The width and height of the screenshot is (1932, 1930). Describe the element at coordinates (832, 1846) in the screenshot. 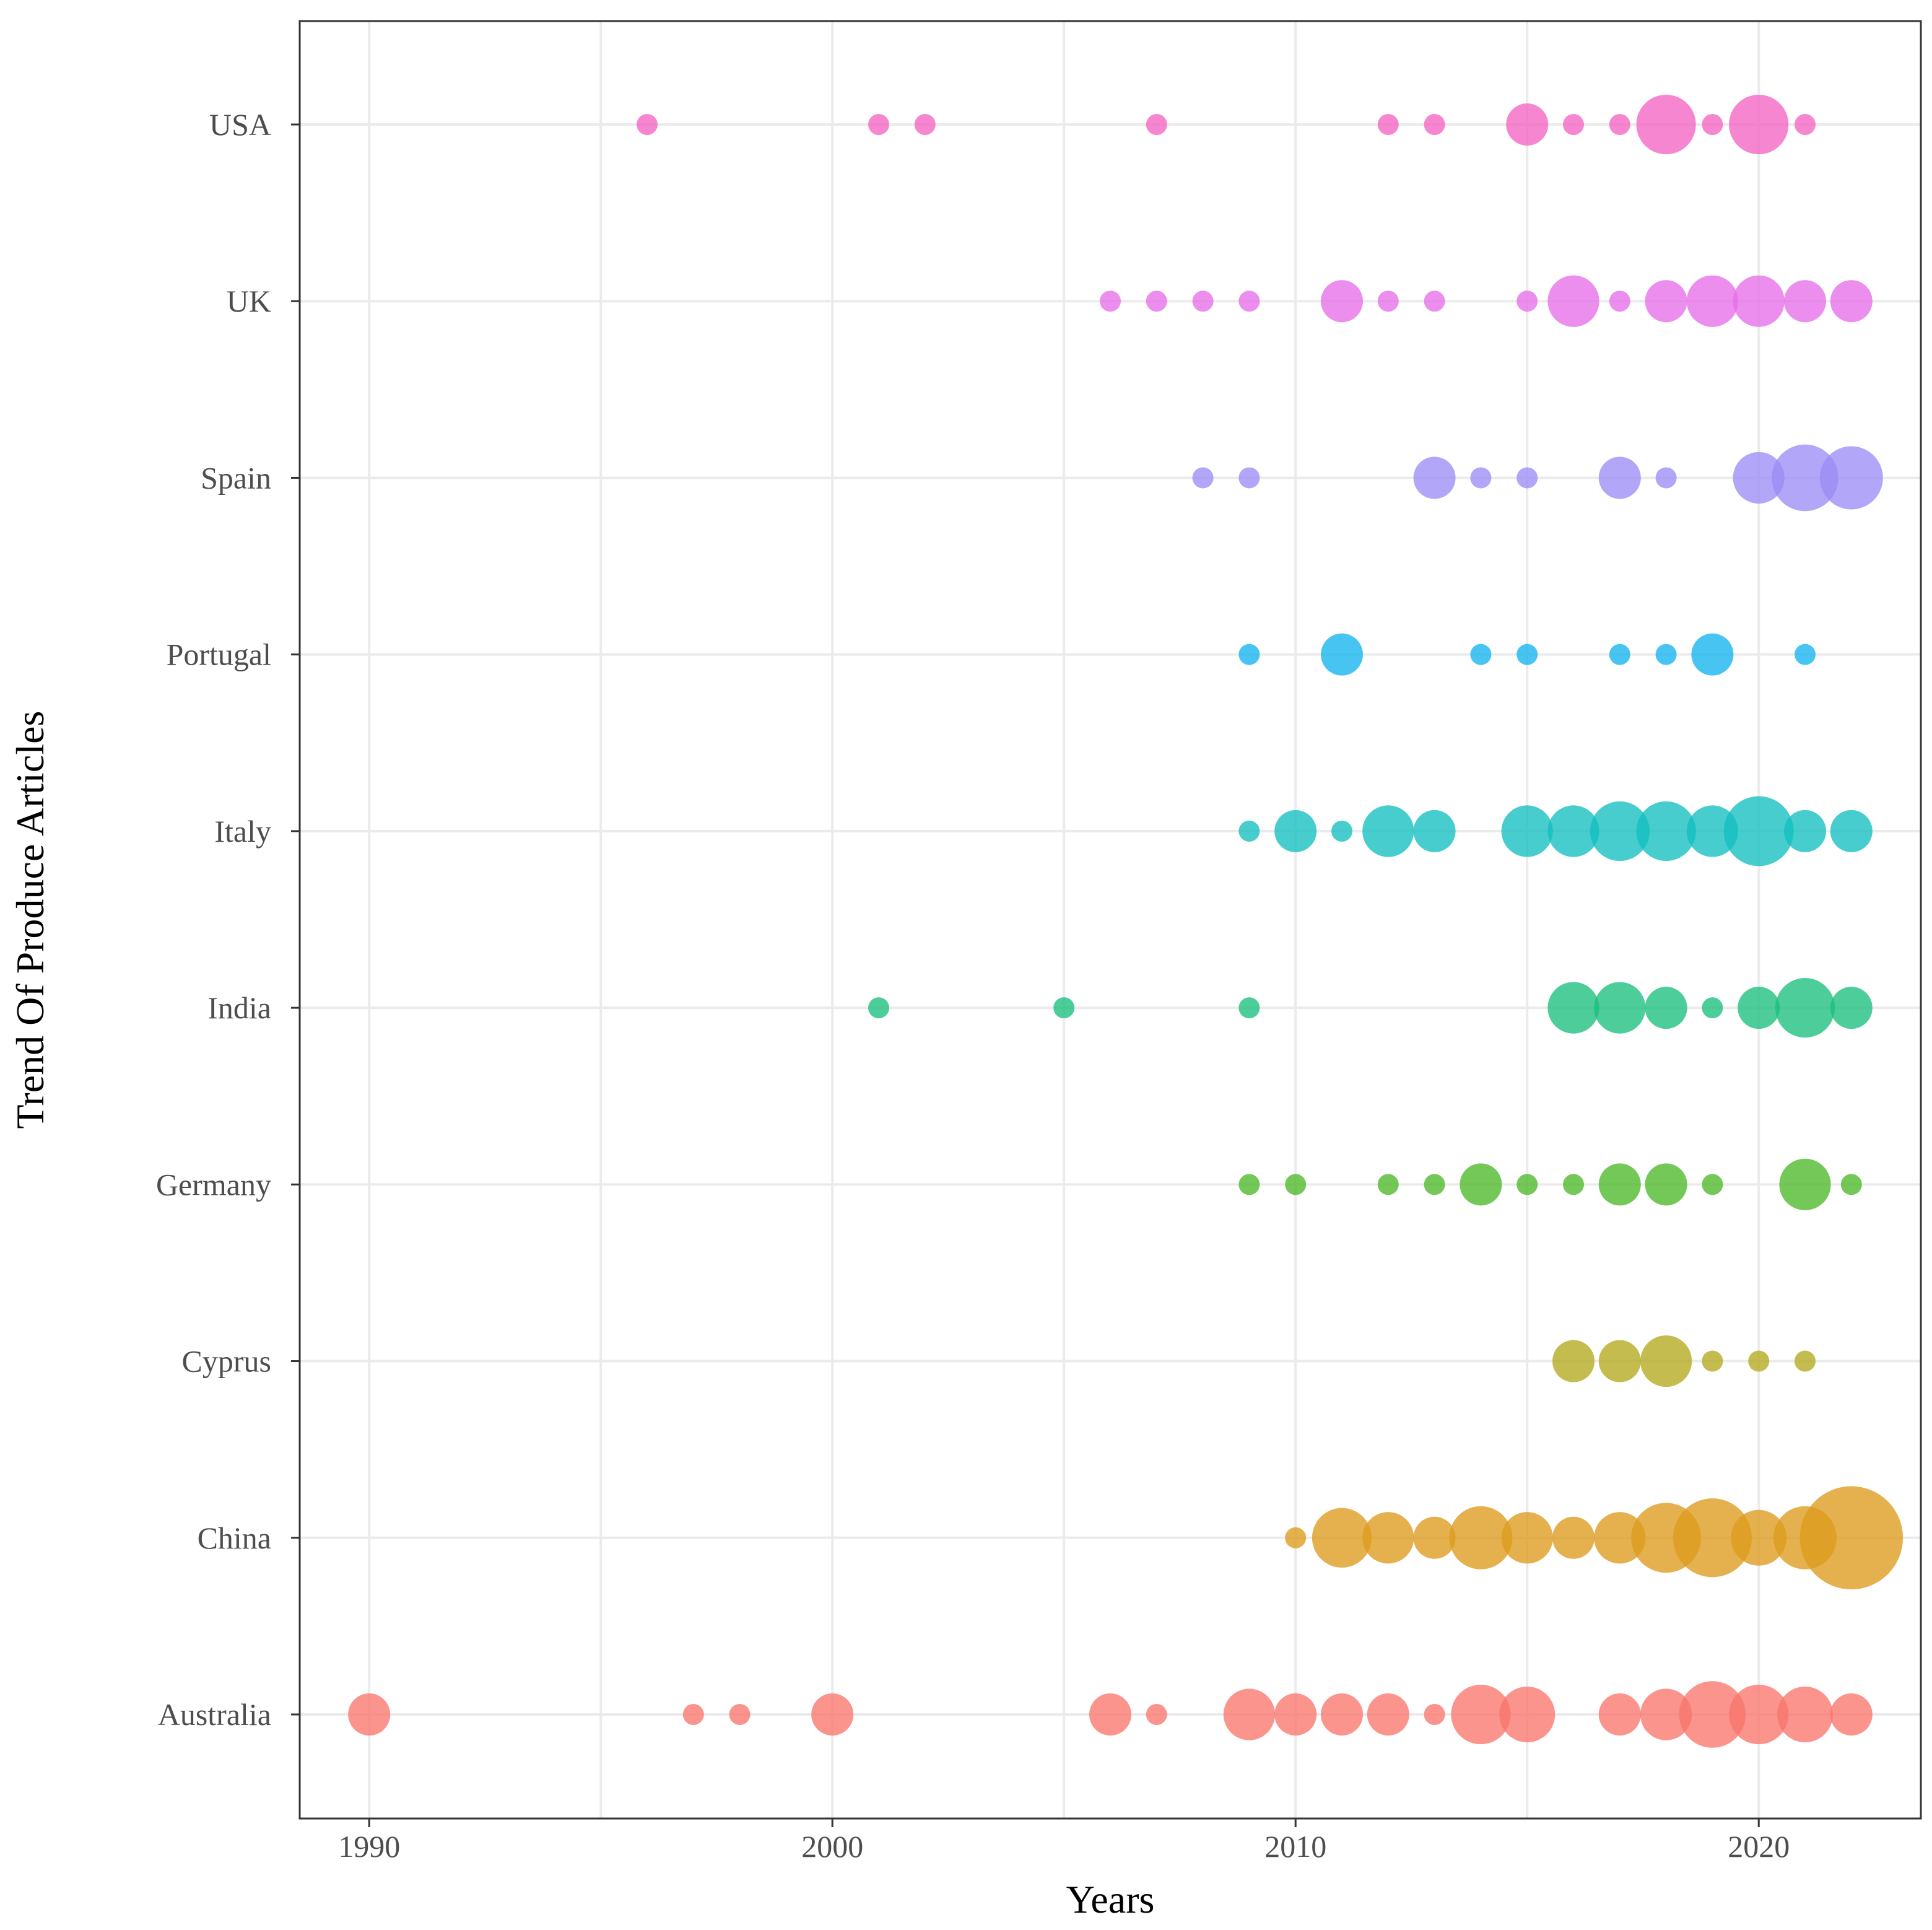

I see `x-tick-label: 2000` at that location.